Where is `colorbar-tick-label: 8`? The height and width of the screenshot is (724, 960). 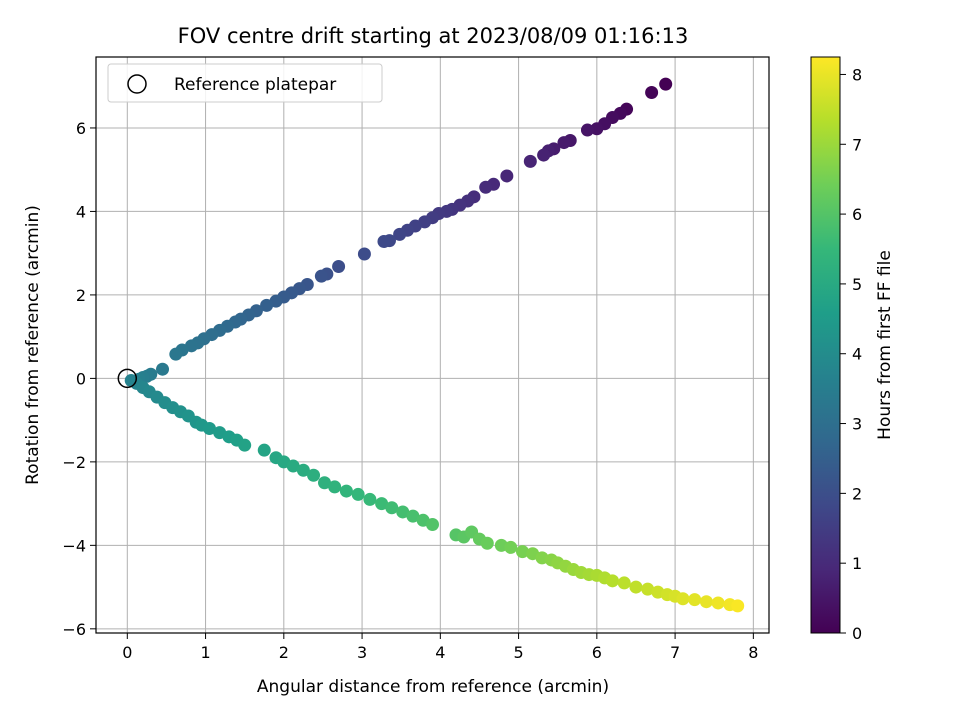 colorbar-tick-label: 8 is located at coordinates (857, 74).